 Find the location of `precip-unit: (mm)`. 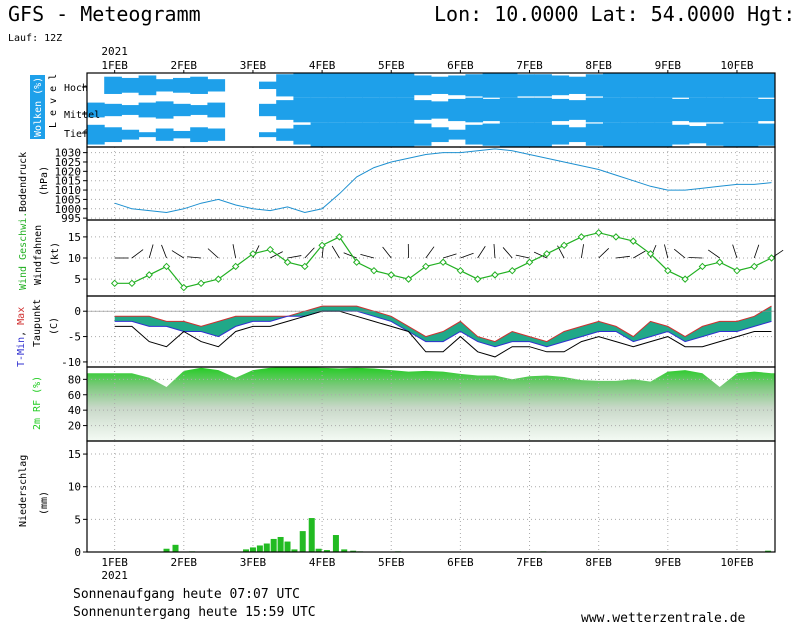

precip-unit: (mm) is located at coordinates (44, 503).